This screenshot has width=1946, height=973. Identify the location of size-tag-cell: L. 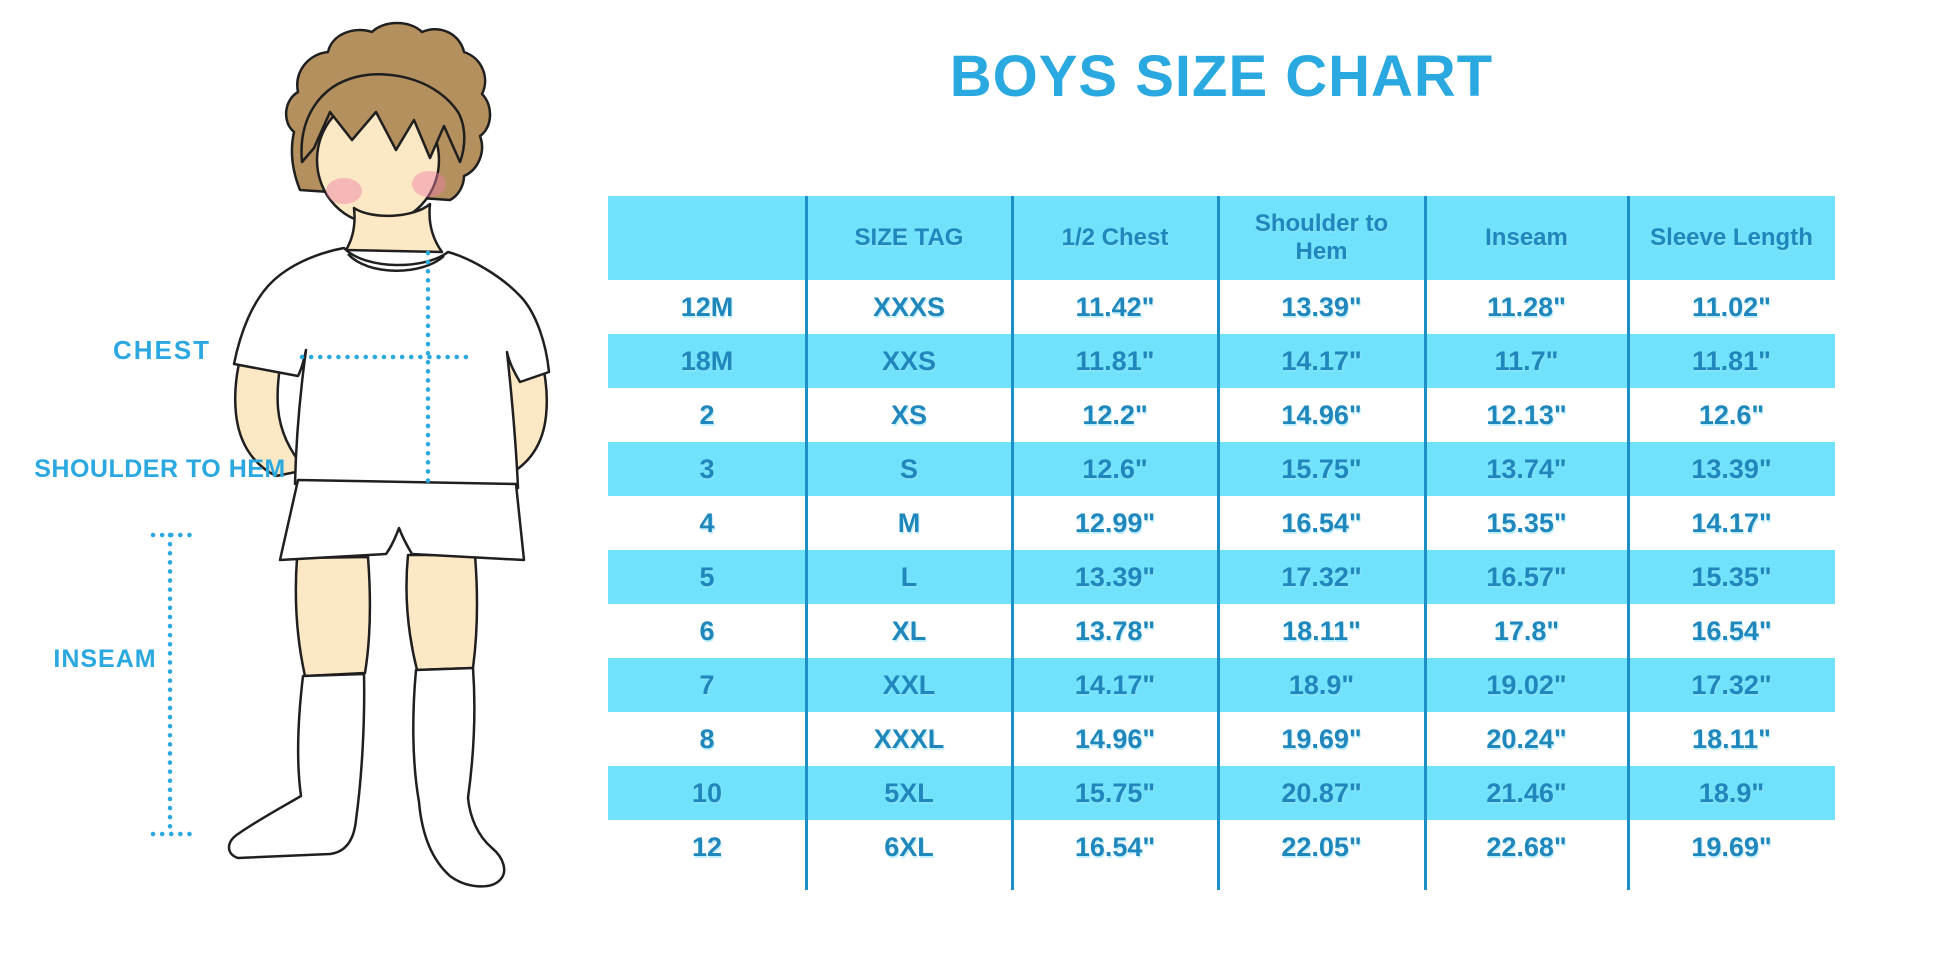
(909, 576).